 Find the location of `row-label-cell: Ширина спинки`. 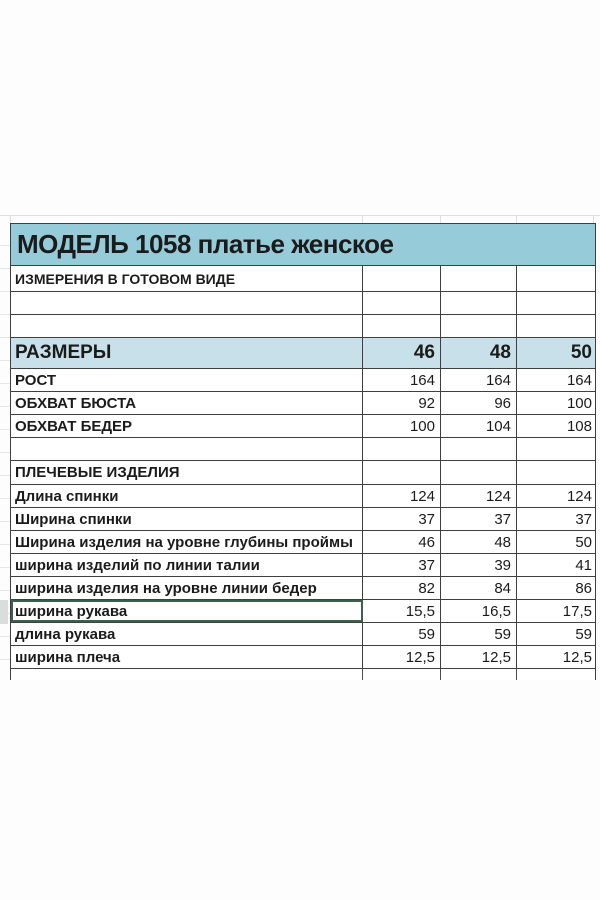

row-label-cell: Ширина спинки is located at coordinates (187, 519).